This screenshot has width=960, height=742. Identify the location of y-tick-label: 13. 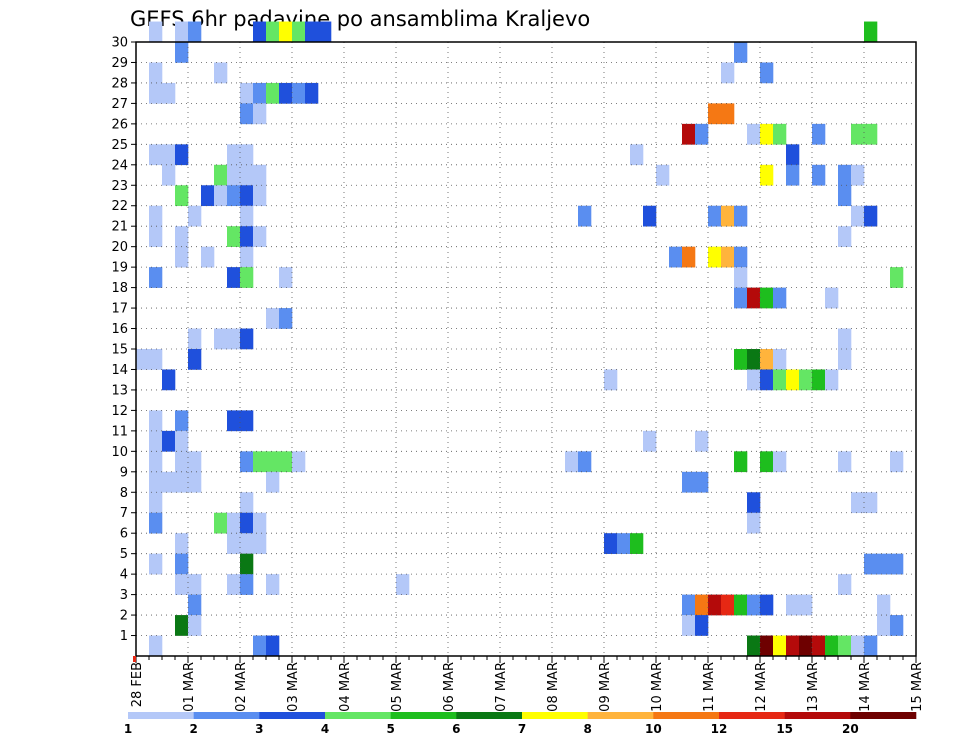
(119, 390).